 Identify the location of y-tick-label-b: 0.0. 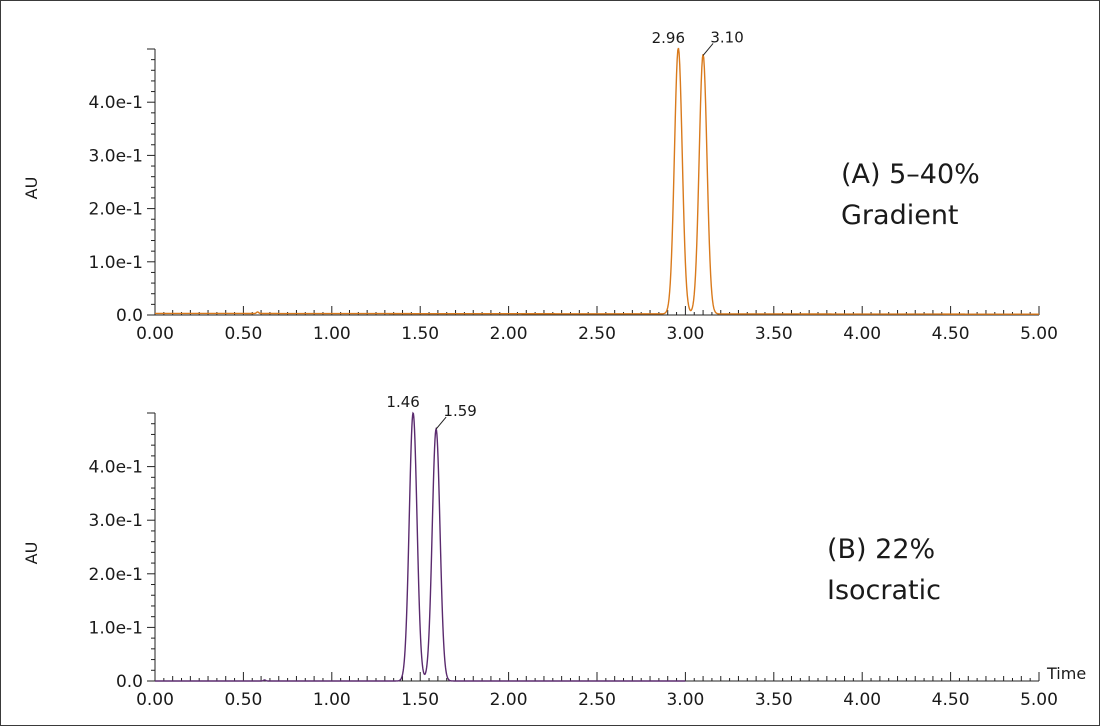
(129, 682).